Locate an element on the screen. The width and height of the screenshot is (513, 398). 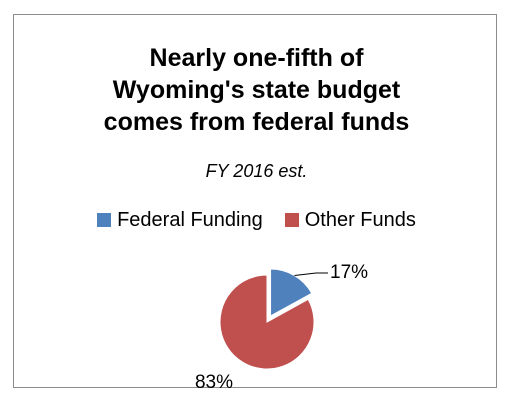
chart-title-line-2: Wyoming's state budget is located at coordinates (256, 90).